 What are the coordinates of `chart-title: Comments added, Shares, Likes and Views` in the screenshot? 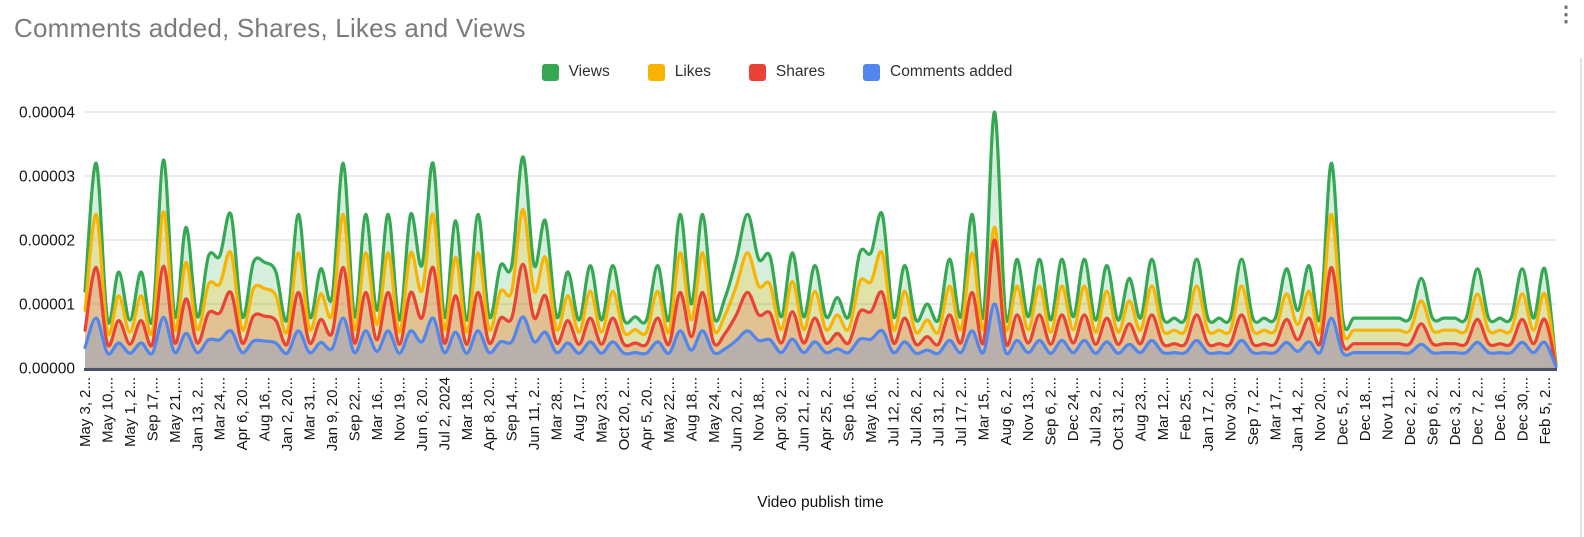 It's located at (270, 28).